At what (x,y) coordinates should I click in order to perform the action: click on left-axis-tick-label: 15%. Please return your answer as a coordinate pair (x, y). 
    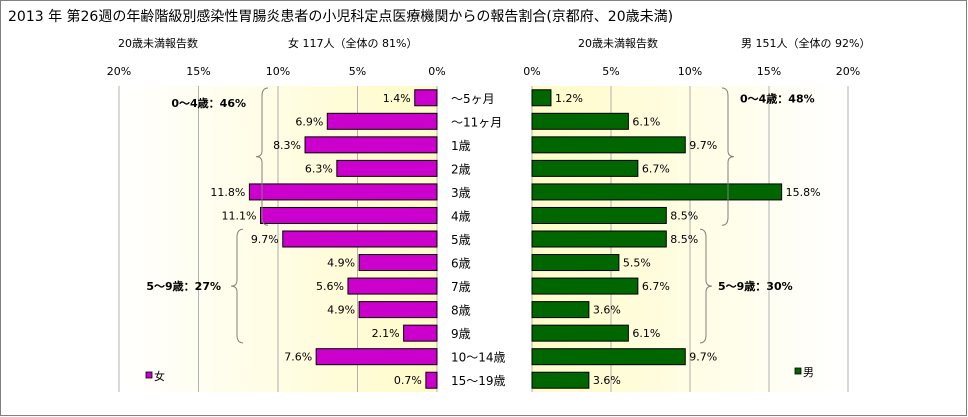
    Looking at the image, I should click on (198, 71).